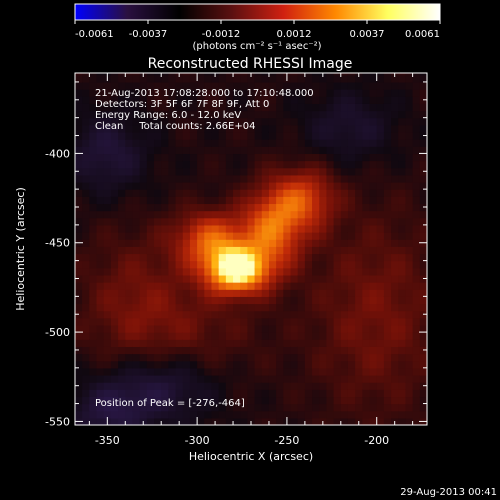 Image resolution: width=500 pixels, height=500 pixels. Describe the element at coordinates (57, 243) in the screenshot. I see `y-tick-label: -450` at that location.